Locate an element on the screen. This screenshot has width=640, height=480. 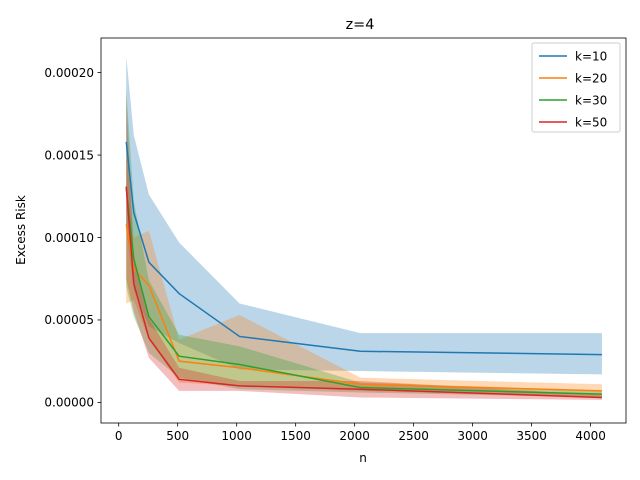
x-axis-label: n is located at coordinates (363, 458).